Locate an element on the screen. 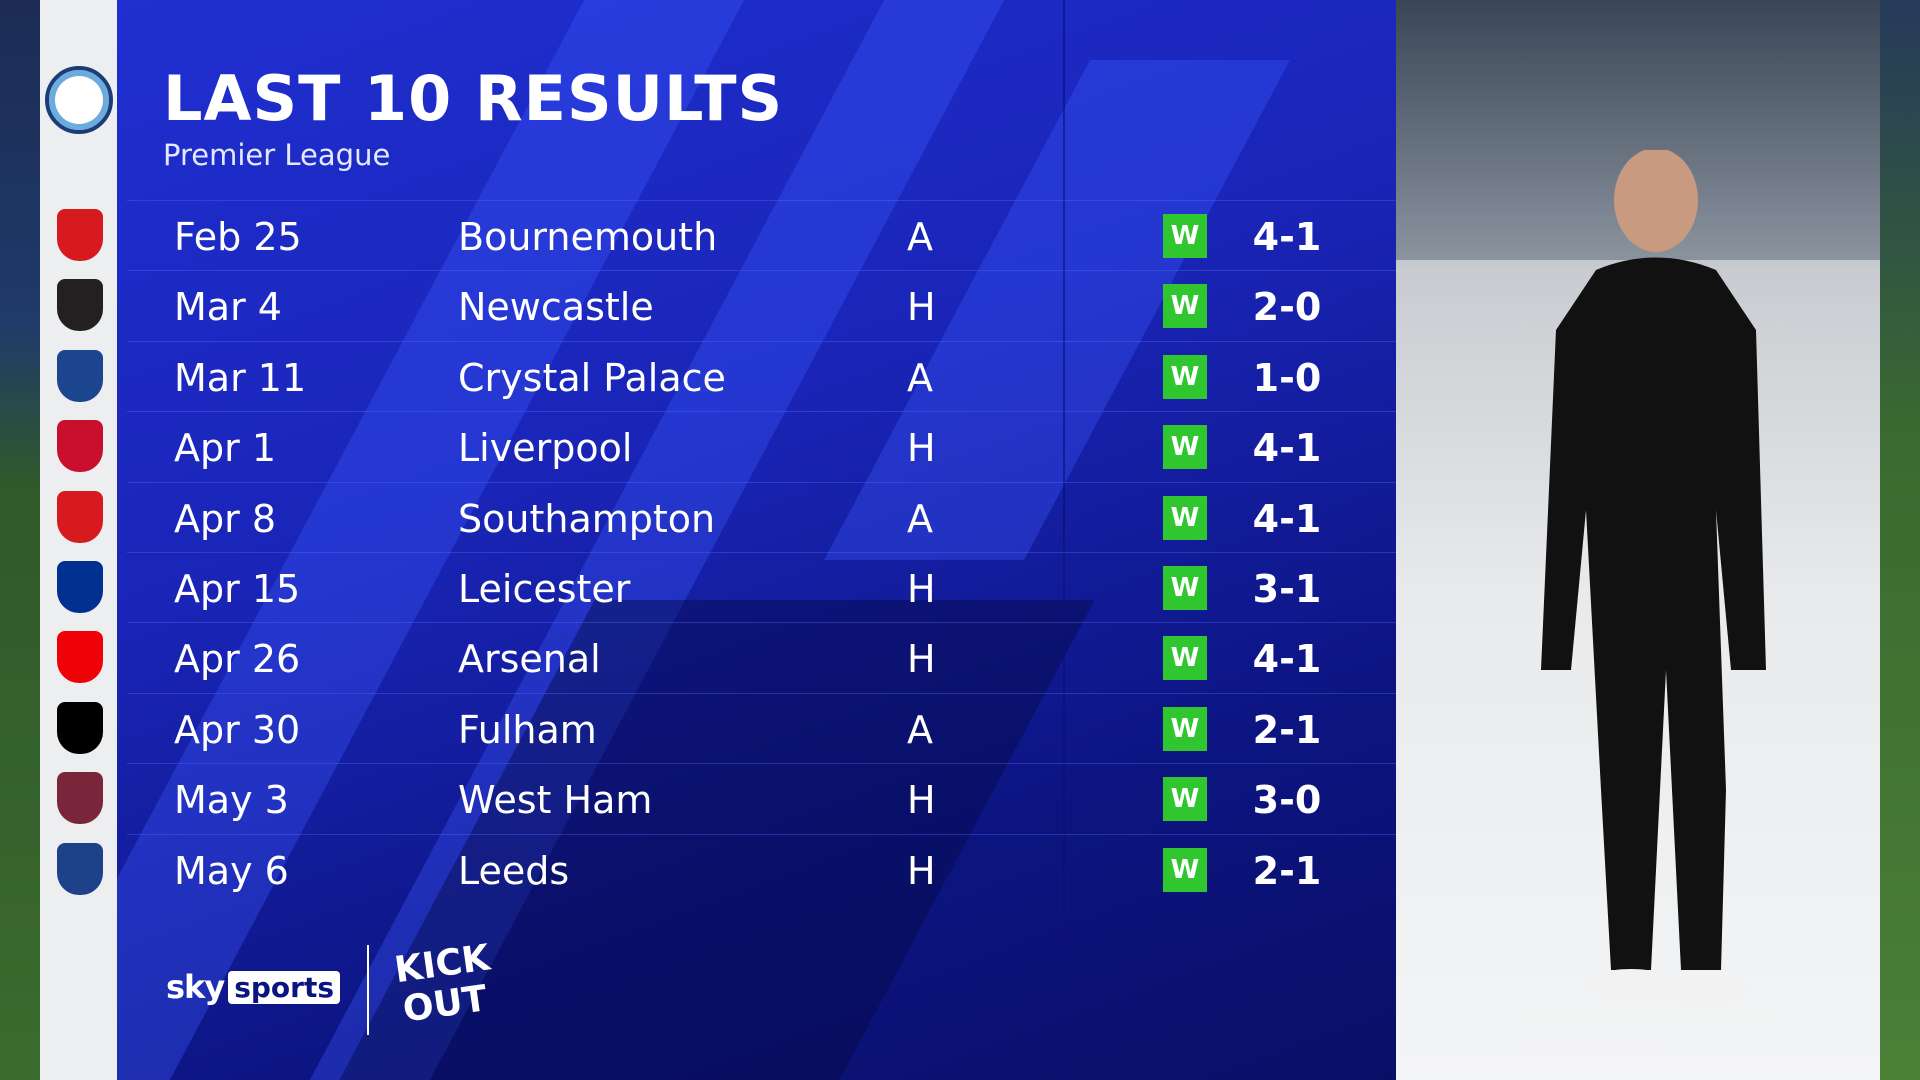  result-row: May 3 West Ham H W 3-0 is located at coordinates (761, 798).